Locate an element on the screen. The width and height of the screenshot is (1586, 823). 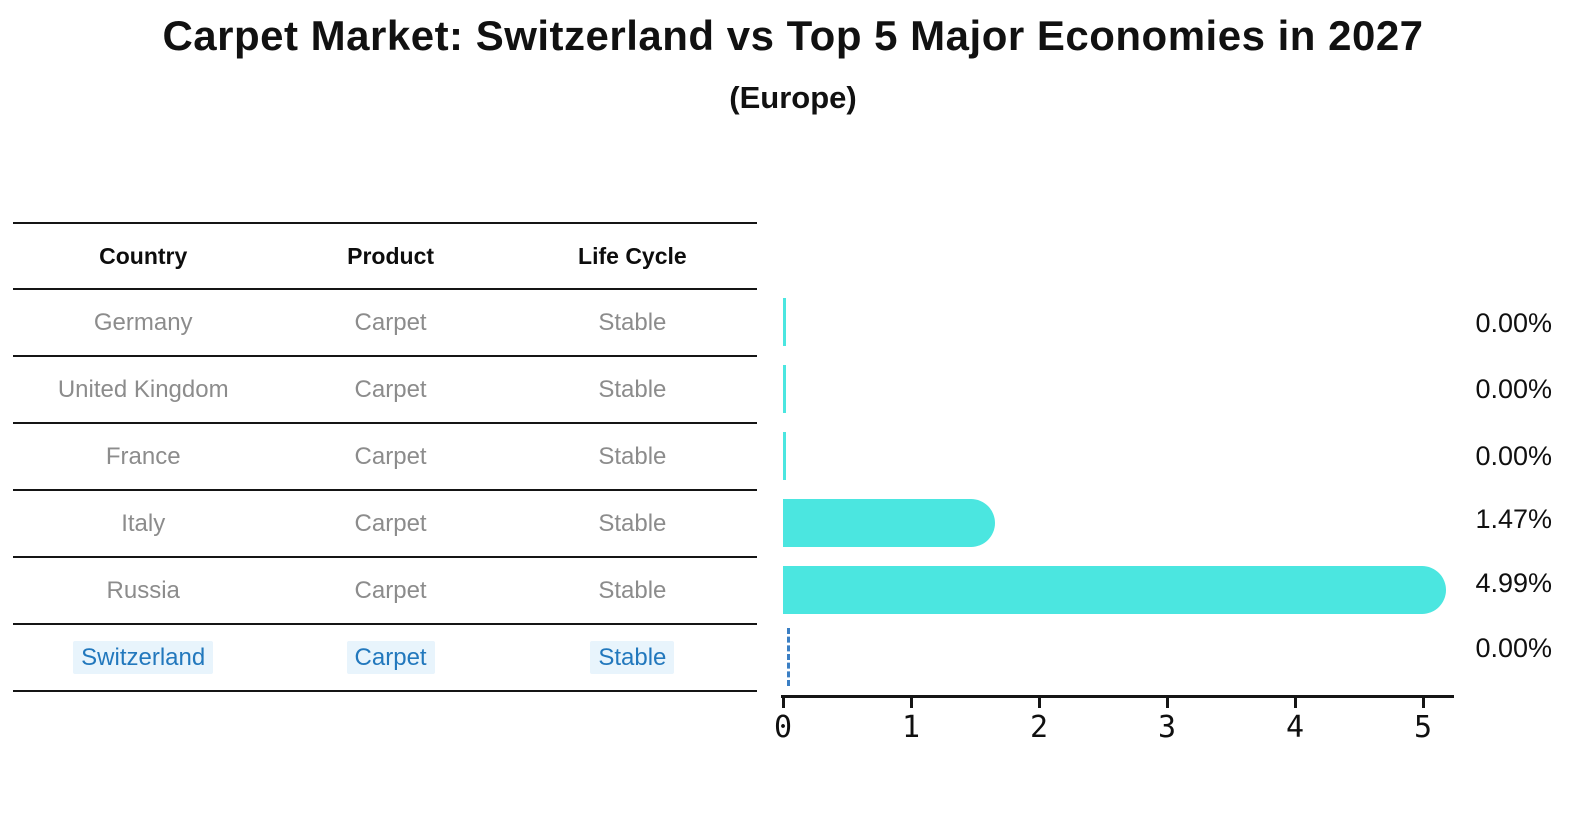
table-row-united-kingdom: United Kingdom Carpet Stable is located at coordinates (385, 389).